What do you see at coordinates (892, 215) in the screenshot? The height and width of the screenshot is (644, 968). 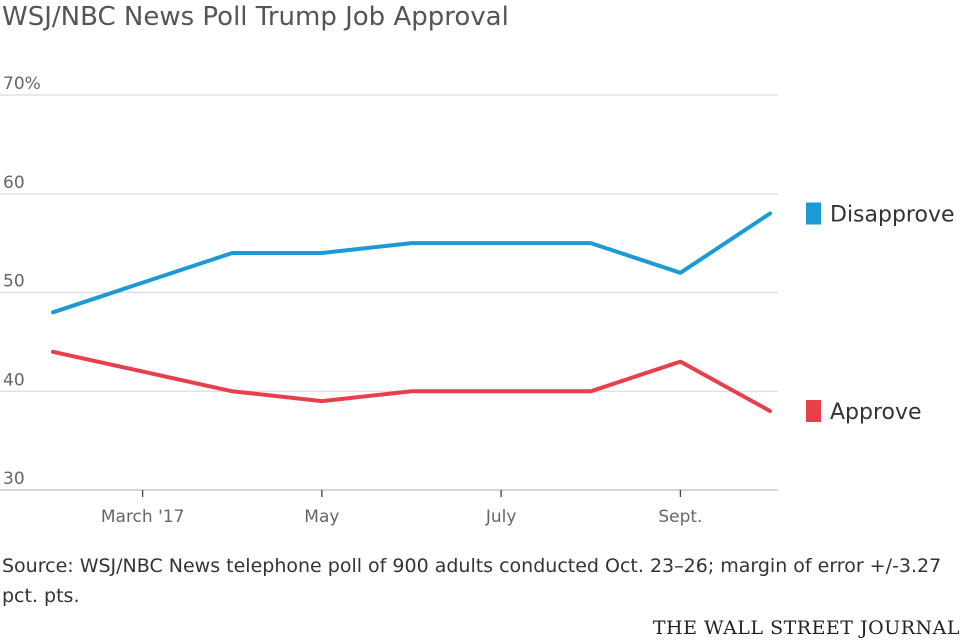 I see `disapprove-legend-label: Disapprove` at bounding box center [892, 215].